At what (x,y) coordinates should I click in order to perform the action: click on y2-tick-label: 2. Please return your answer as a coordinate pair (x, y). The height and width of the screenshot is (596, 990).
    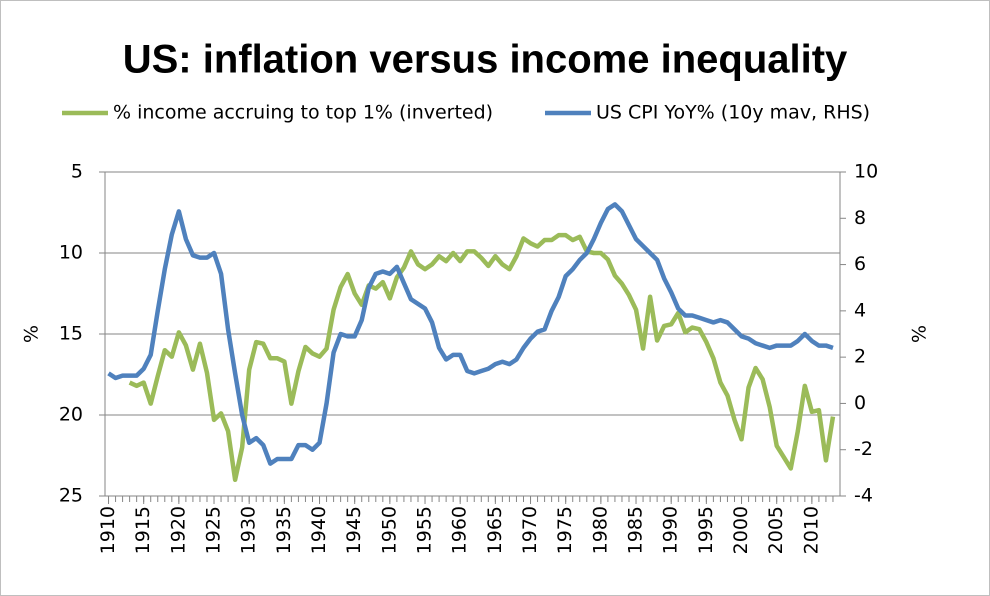
    Looking at the image, I should click on (860, 357).